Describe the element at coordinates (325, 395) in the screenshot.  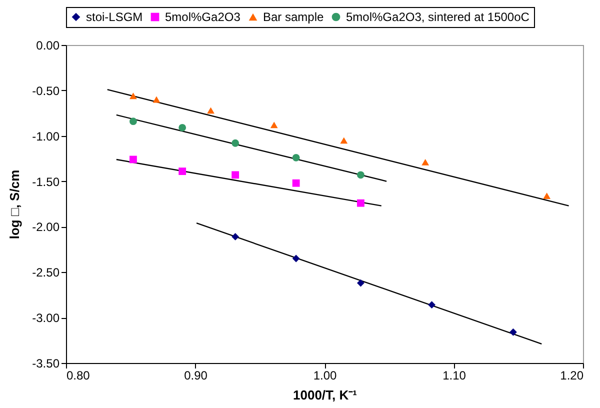
I see `x-axis-title: 1000/T, K⁻¹` at that location.